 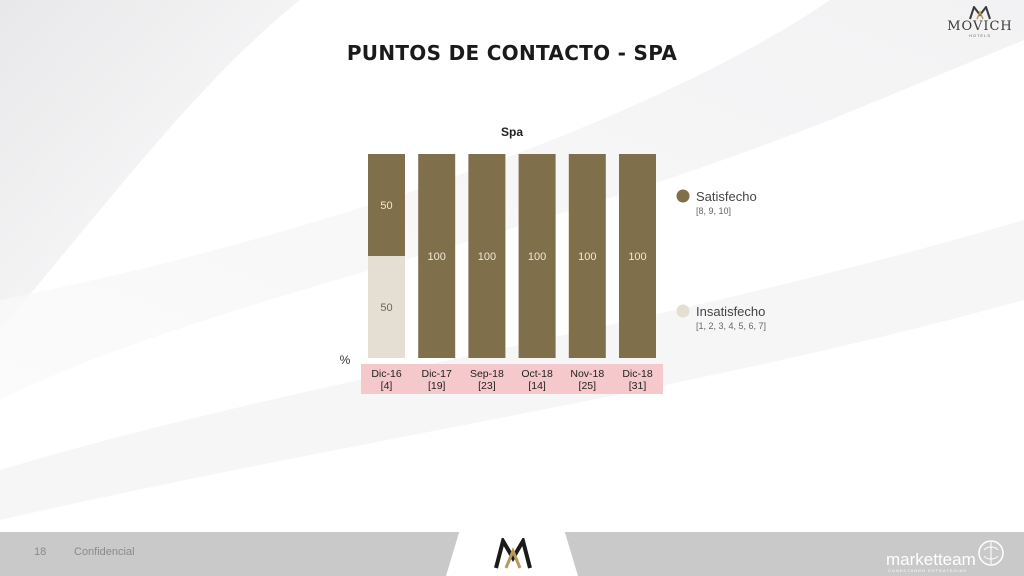 What do you see at coordinates (437, 374) in the screenshot?
I see `category-tick-label: Dic-17` at bounding box center [437, 374].